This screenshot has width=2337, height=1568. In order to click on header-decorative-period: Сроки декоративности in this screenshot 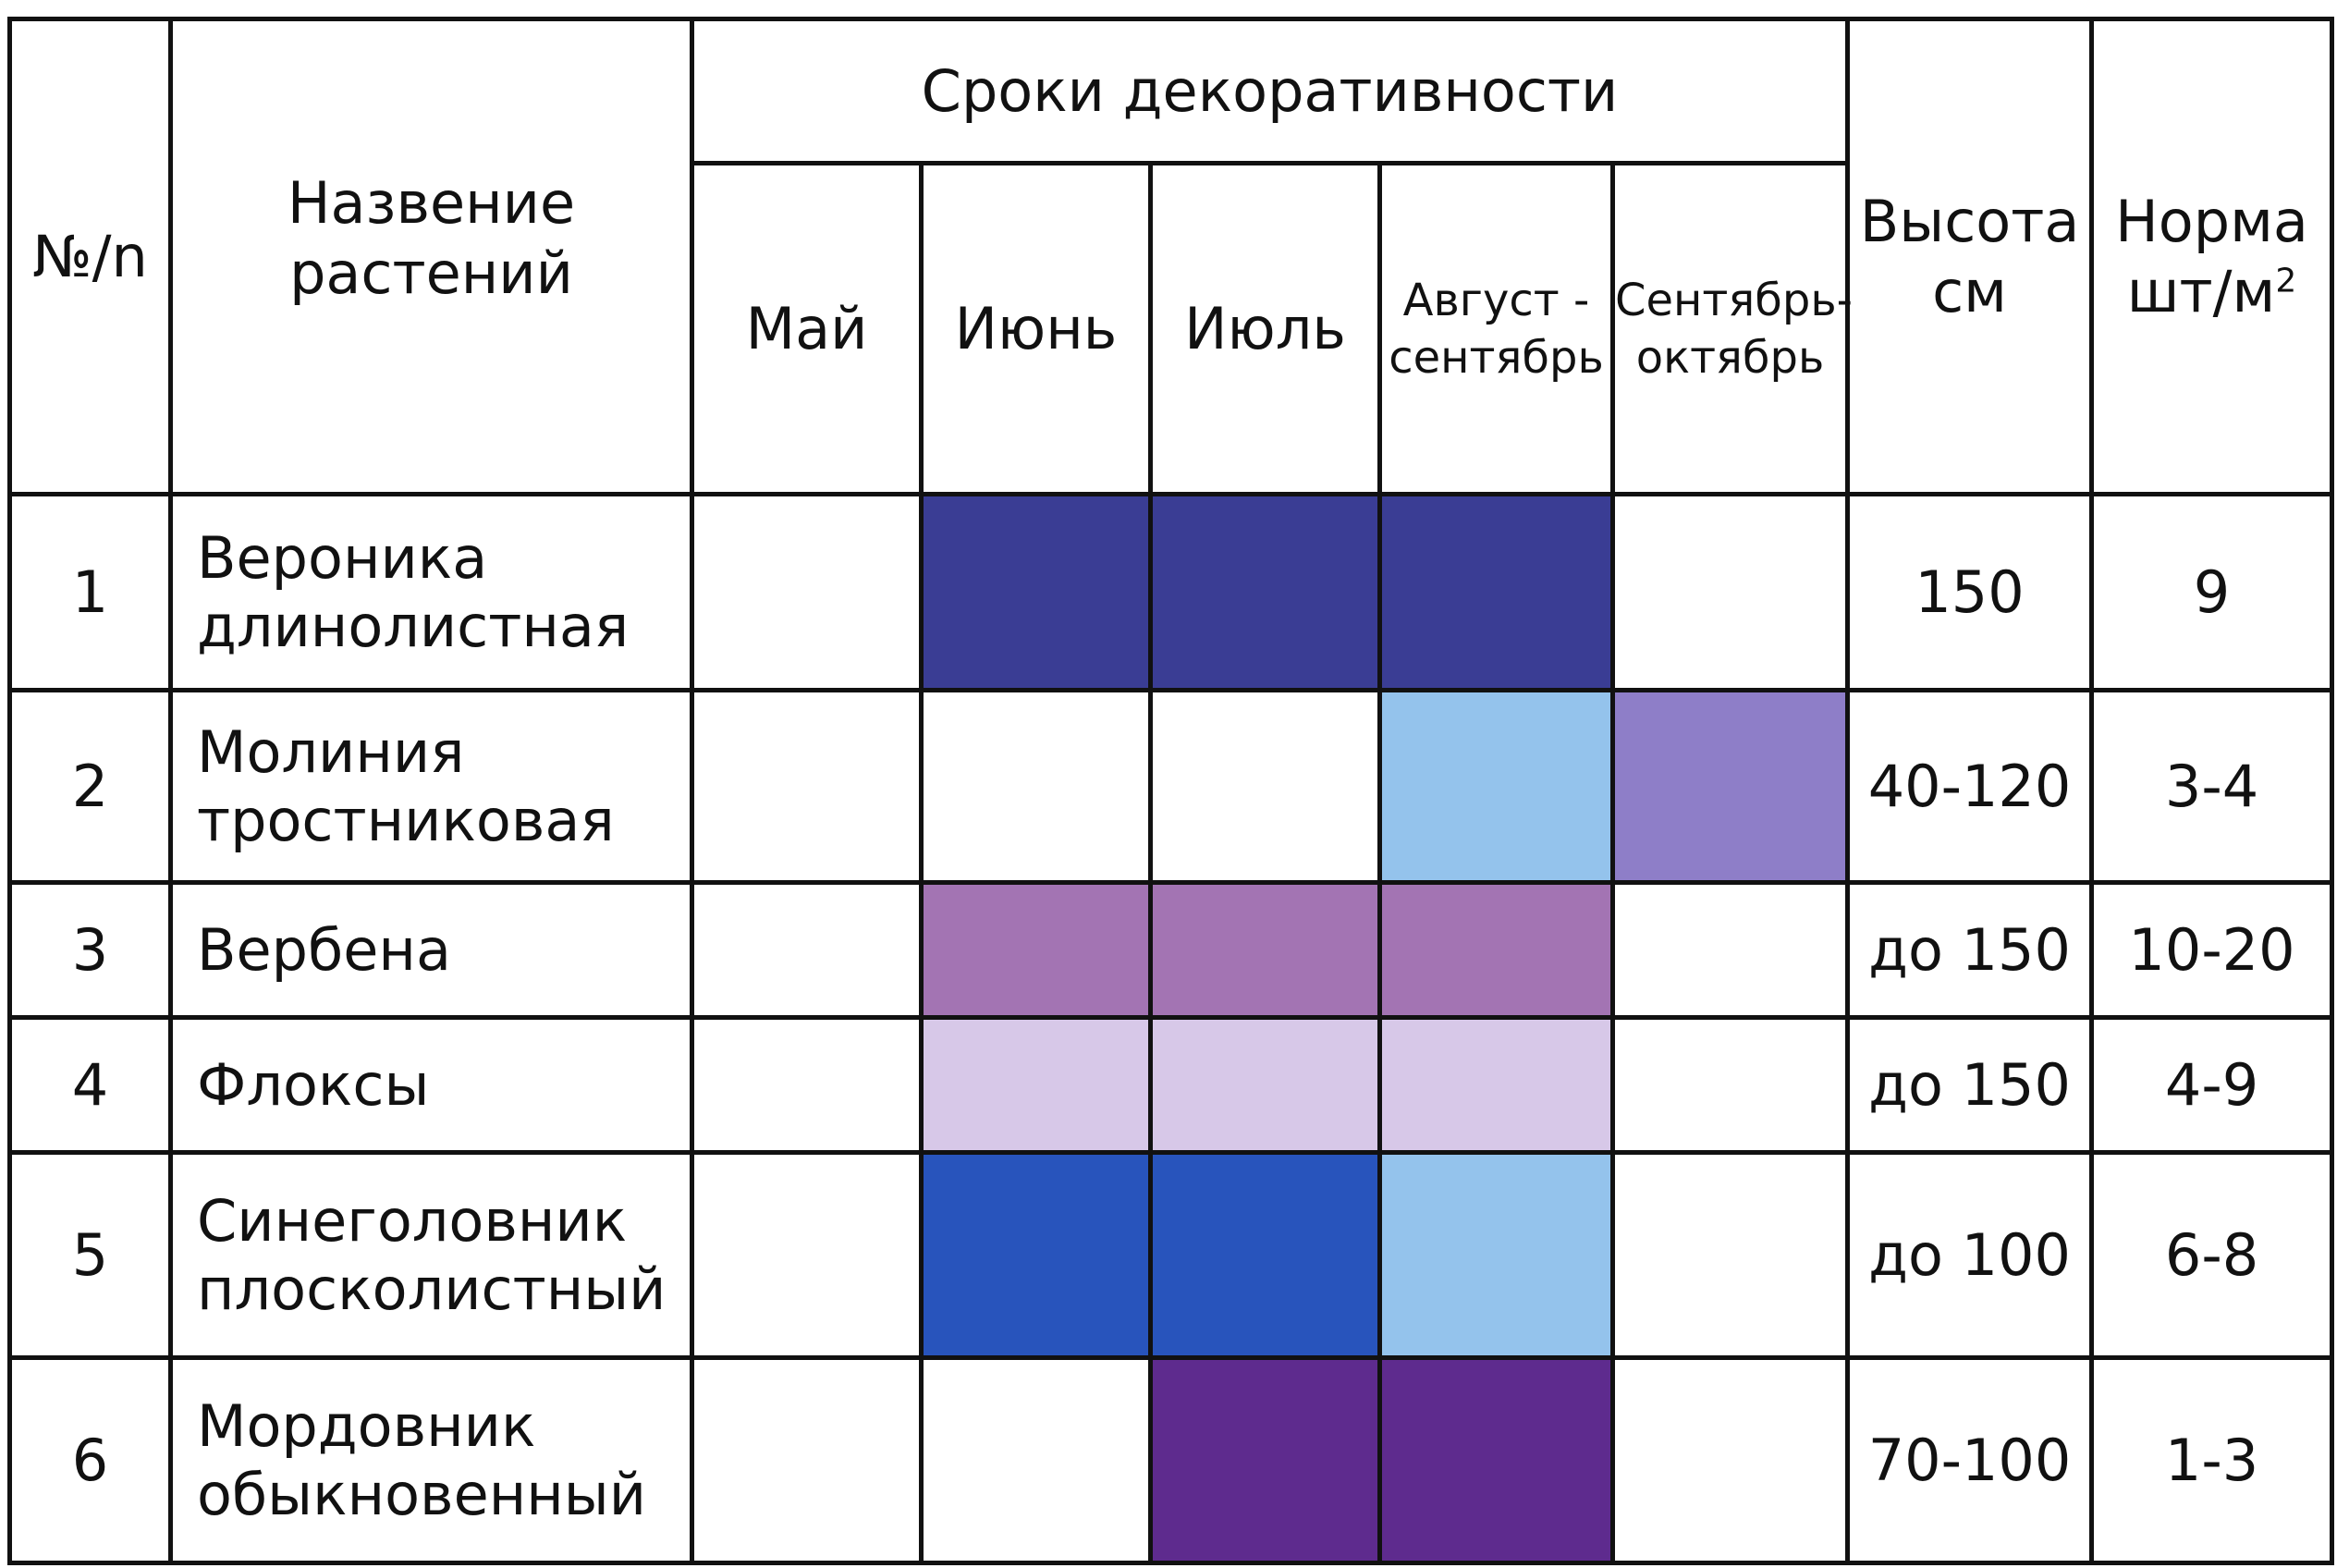, I will do `click(1270, 91)`.